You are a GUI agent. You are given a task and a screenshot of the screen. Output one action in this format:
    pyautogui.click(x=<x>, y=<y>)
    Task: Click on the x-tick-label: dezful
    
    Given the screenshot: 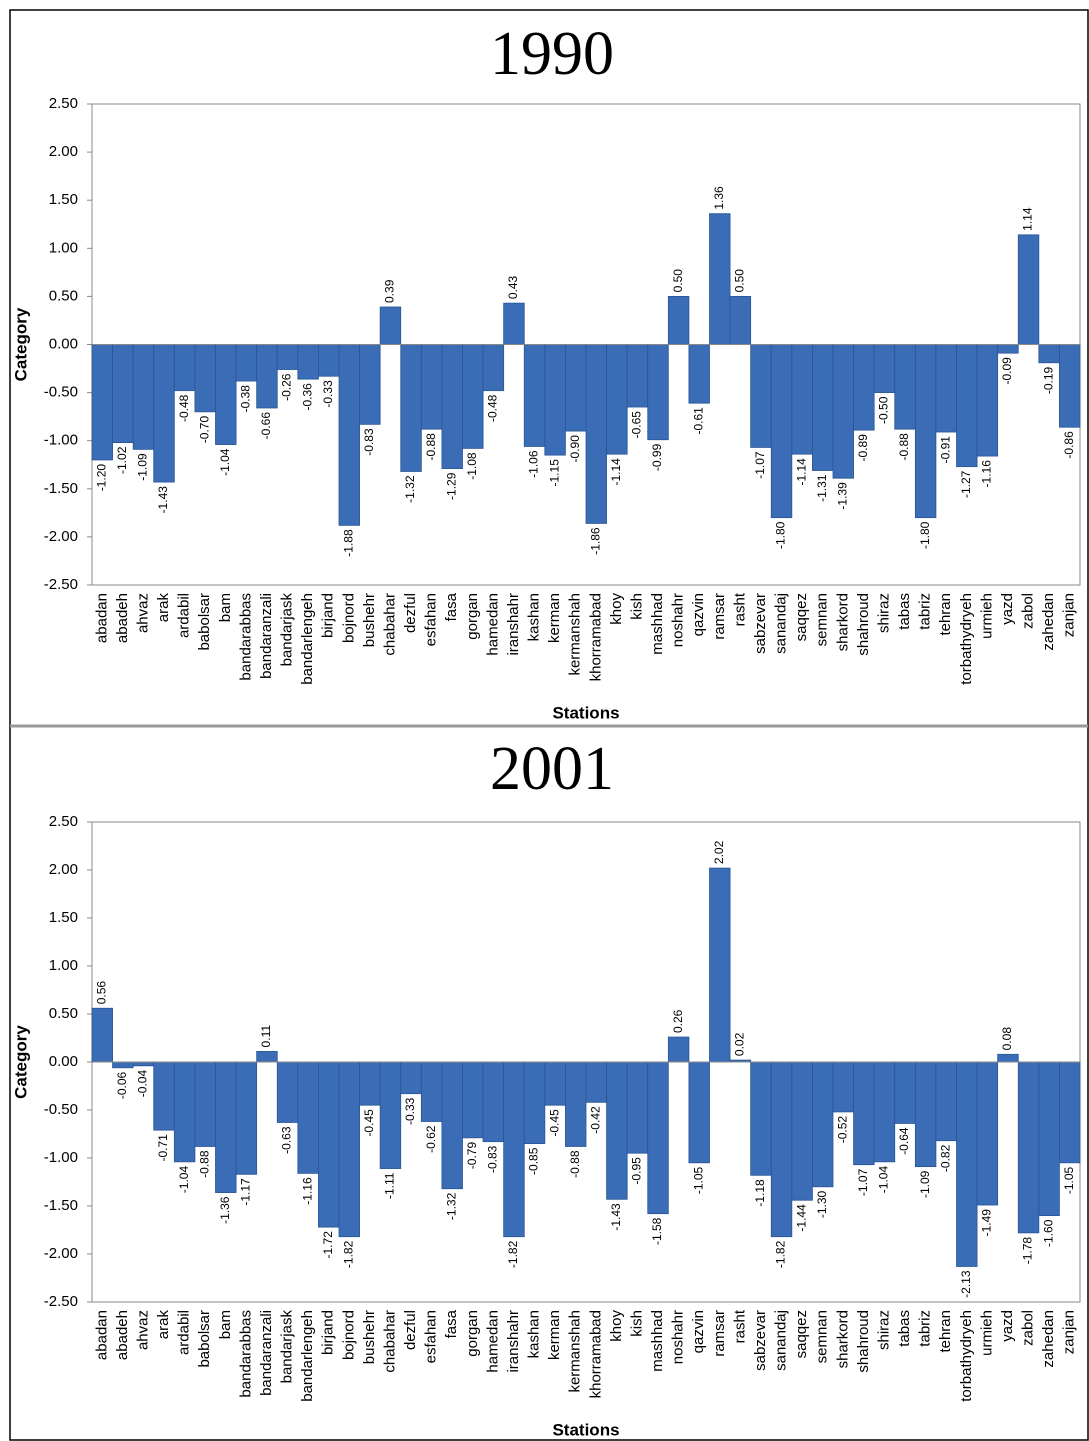 What is the action you would take?
    pyautogui.click(x=410, y=1330)
    